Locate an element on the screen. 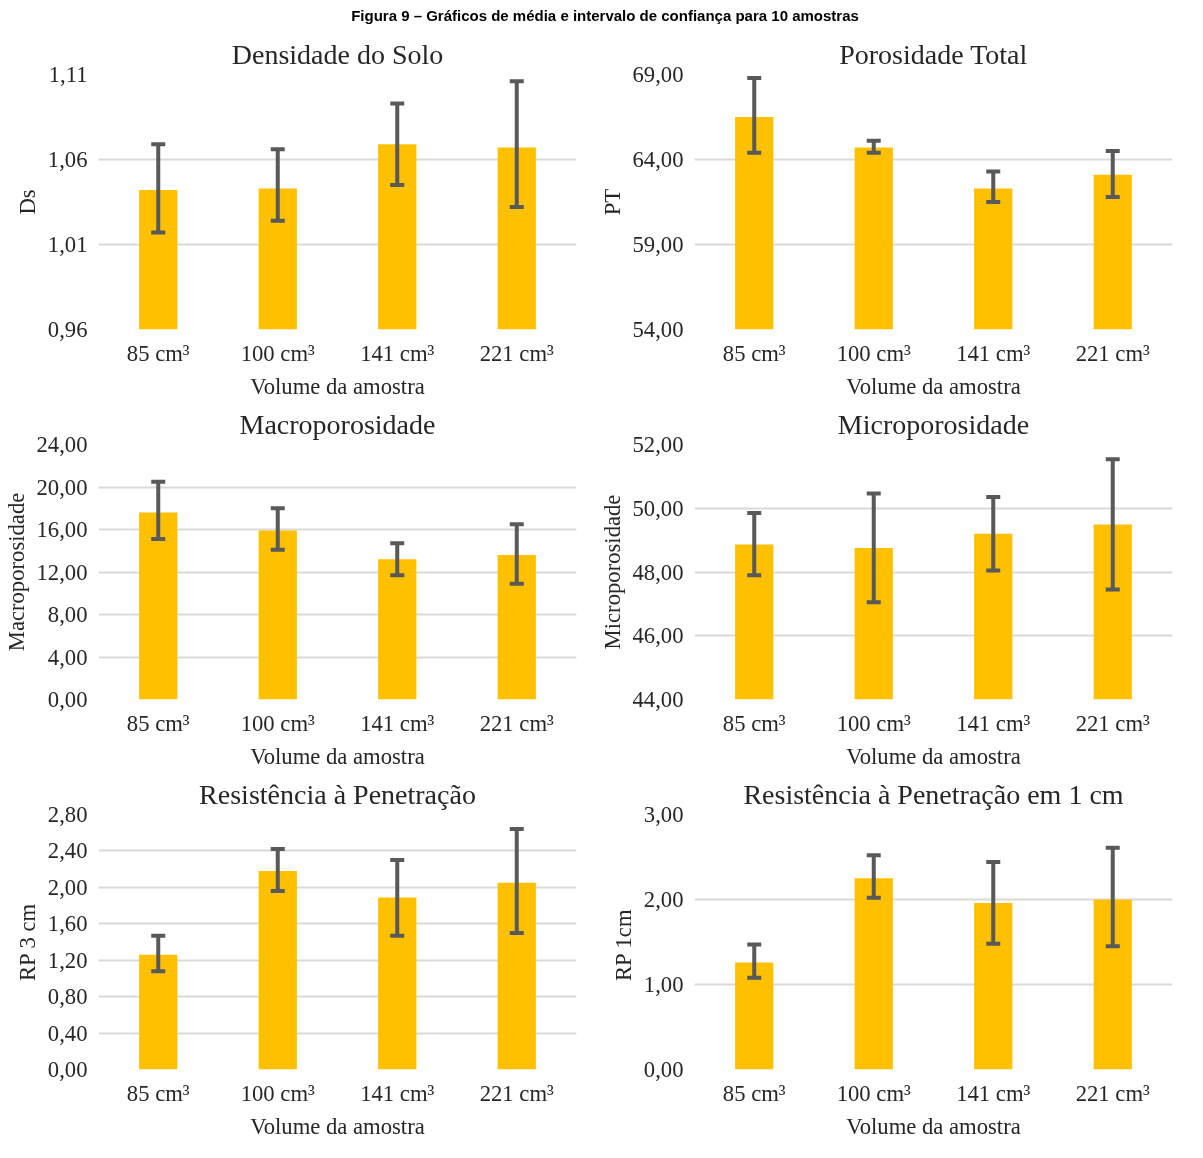 The height and width of the screenshot is (1158, 1203). y-tick-label: 2,40 is located at coordinates (67, 851).